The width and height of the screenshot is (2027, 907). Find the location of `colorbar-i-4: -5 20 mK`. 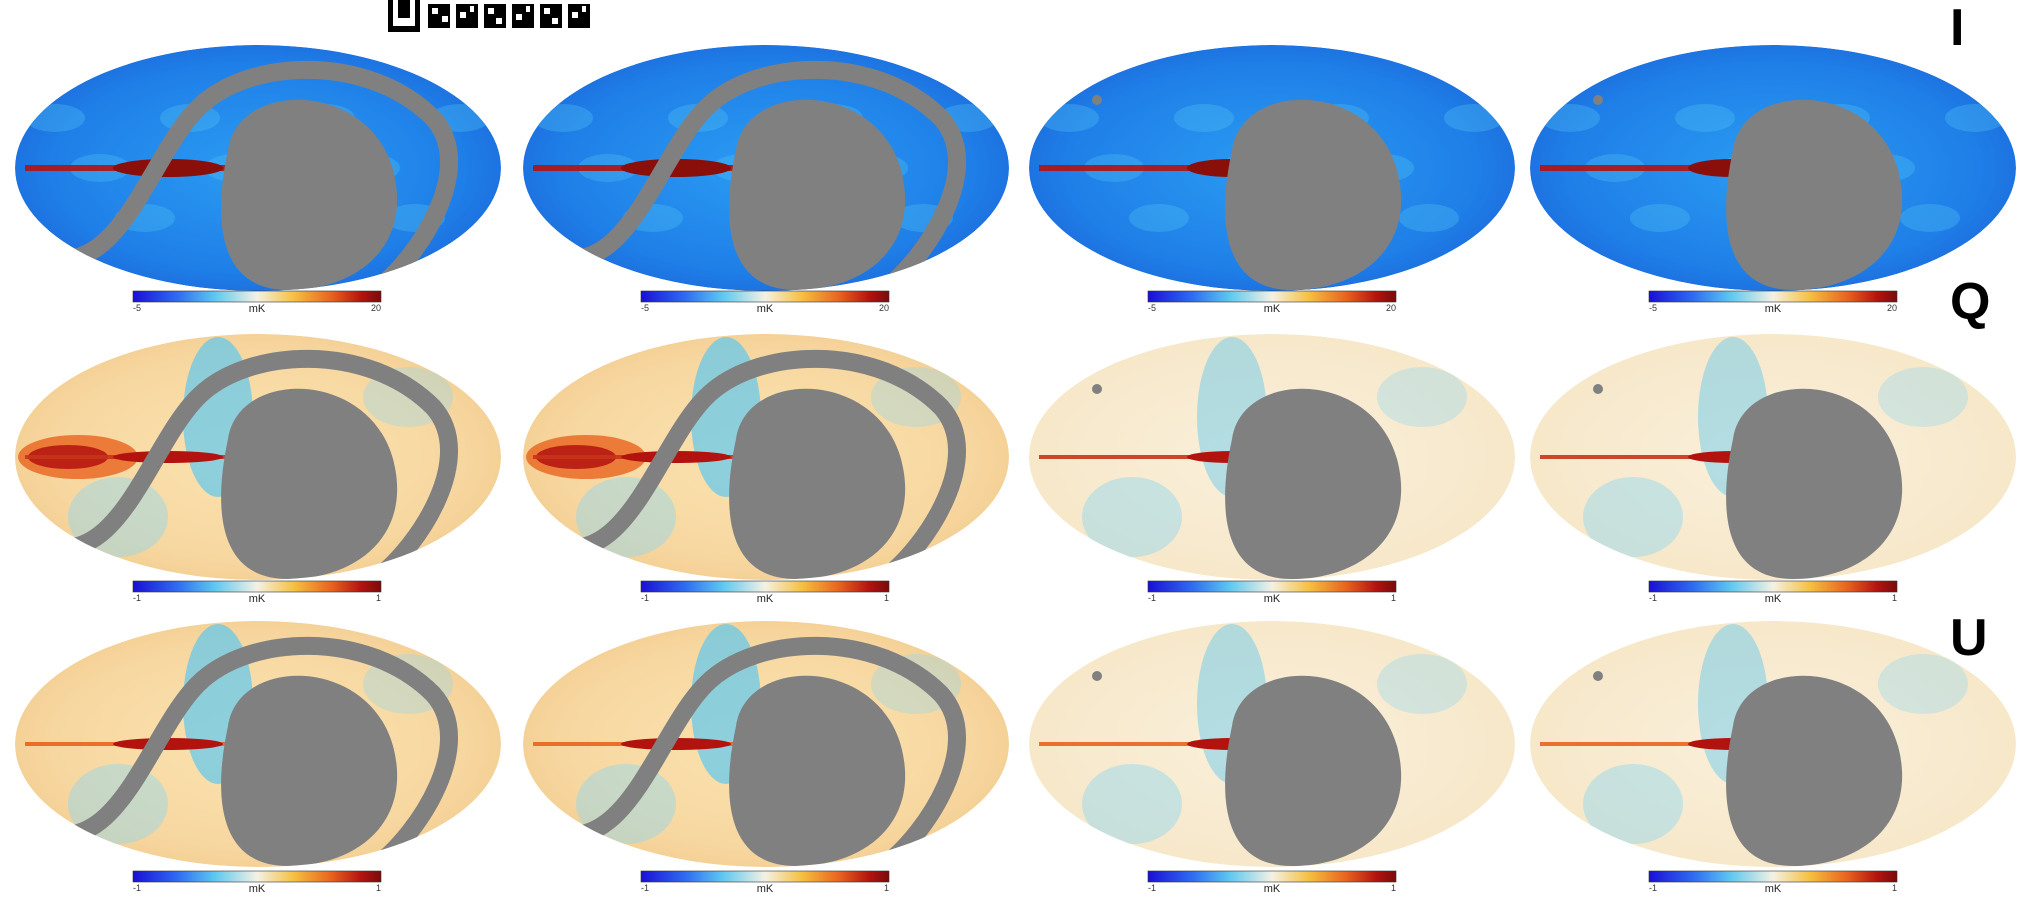

colorbar-i-4: -5 20 mK is located at coordinates (1773, 302).